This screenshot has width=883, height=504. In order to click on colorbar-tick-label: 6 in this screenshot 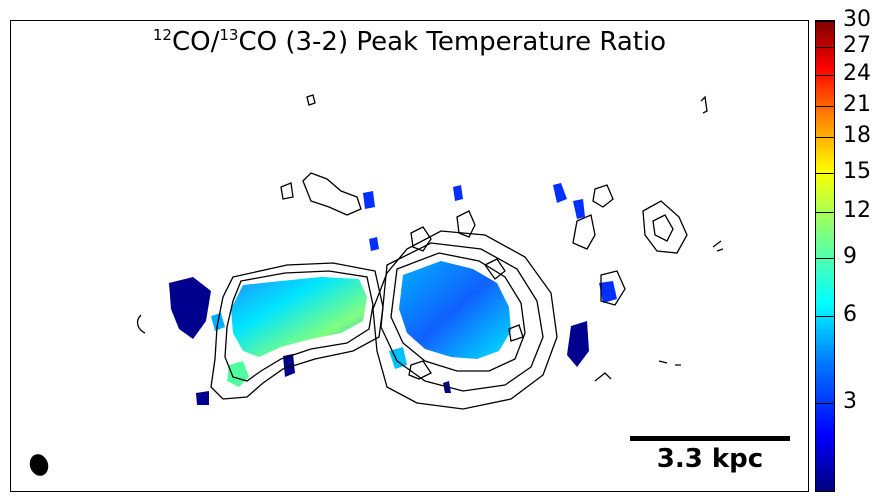, I will do `click(850, 314)`.